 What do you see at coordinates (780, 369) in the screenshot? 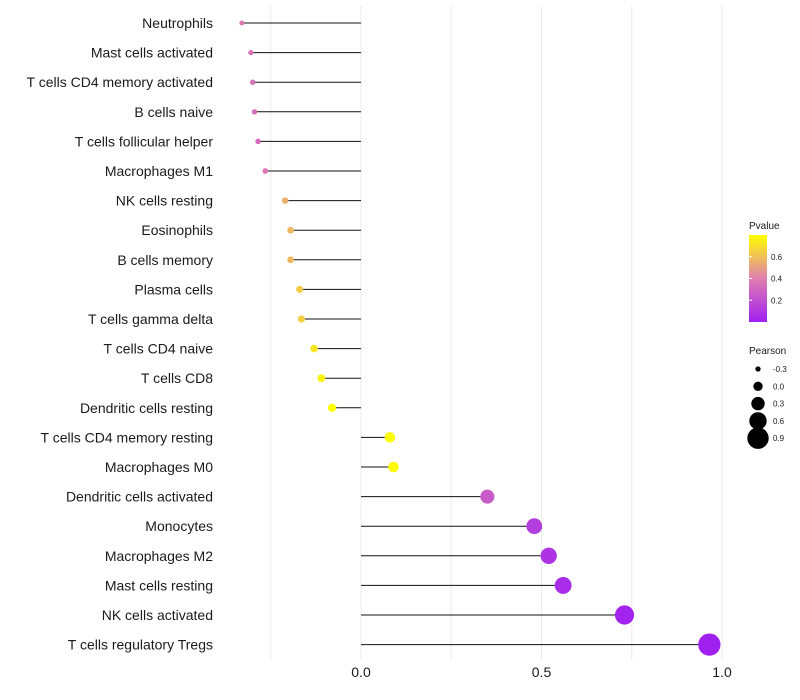
I see `pearson-legend-label: -0.3` at bounding box center [780, 369].